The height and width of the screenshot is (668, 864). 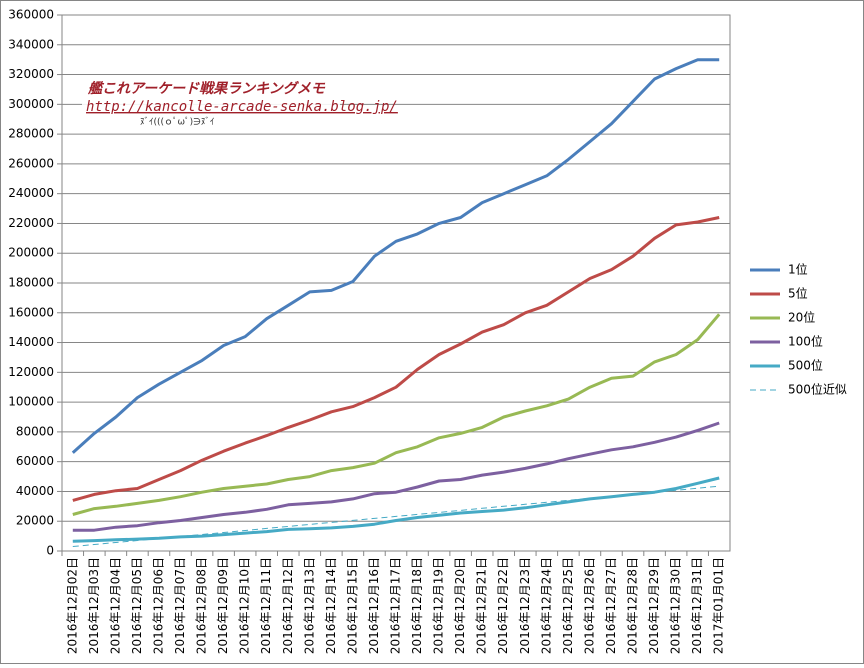 I want to click on y-tick-label: 0, so click(x=50, y=551).